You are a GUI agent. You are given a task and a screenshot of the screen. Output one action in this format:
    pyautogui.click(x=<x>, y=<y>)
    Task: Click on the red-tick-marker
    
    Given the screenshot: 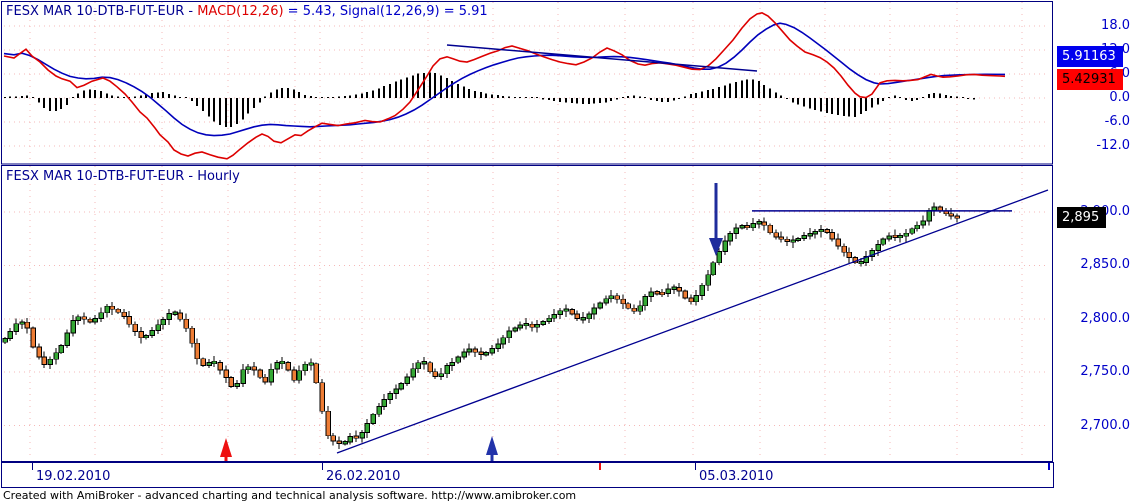 What is the action you would take?
    pyautogui.click(x=600, y=466)
    